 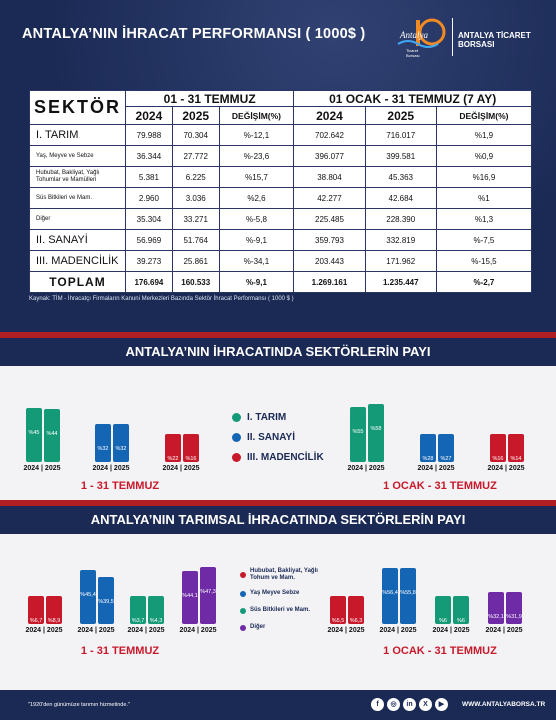 What do you see at coordinates (484, 115) in the screenshot?
I see `col-change: DEĞİŞİM(%)` at bounding box center [484, 115].